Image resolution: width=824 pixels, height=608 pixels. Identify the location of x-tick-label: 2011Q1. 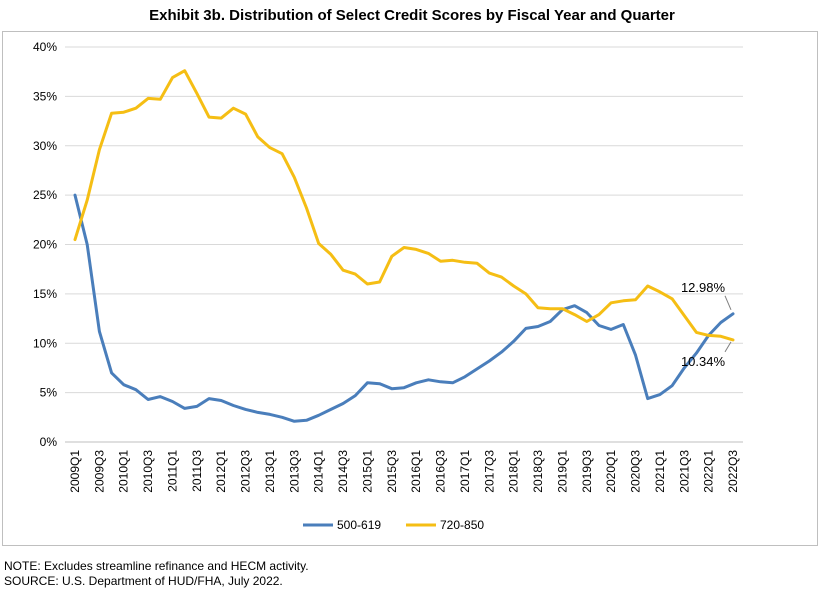
(172, 471).